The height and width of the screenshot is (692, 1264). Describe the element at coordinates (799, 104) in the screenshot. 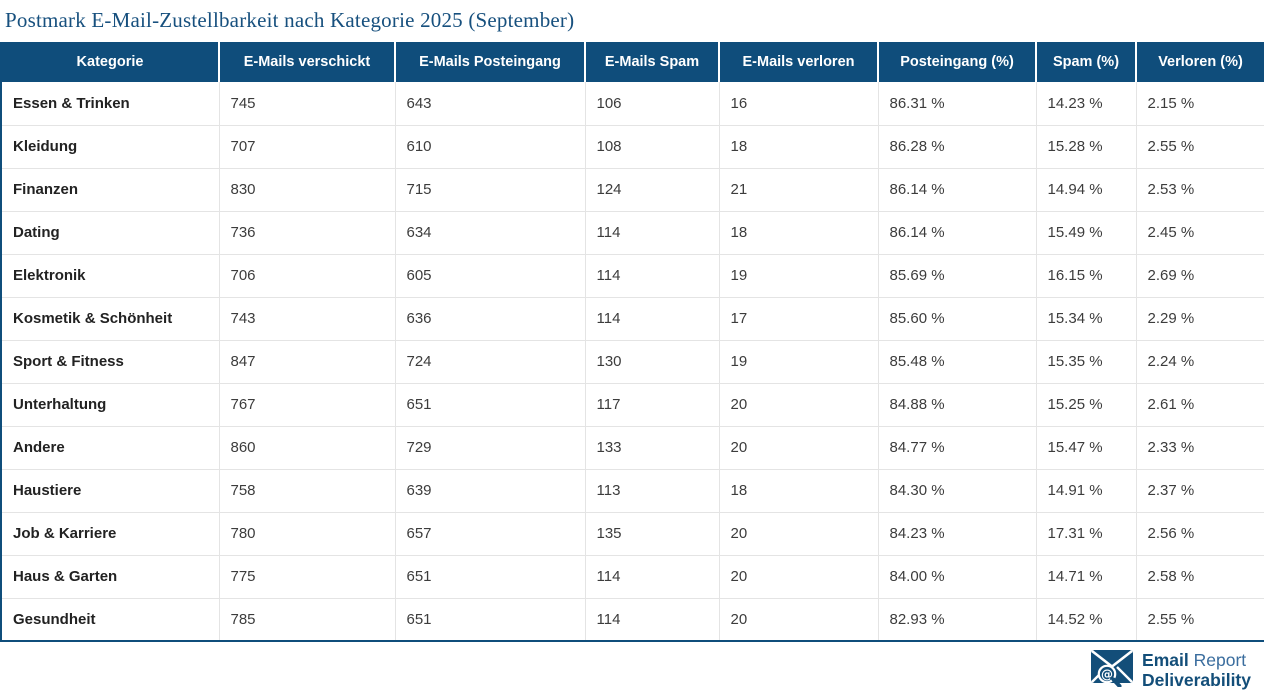

I see `value-cell: 16` at that location.